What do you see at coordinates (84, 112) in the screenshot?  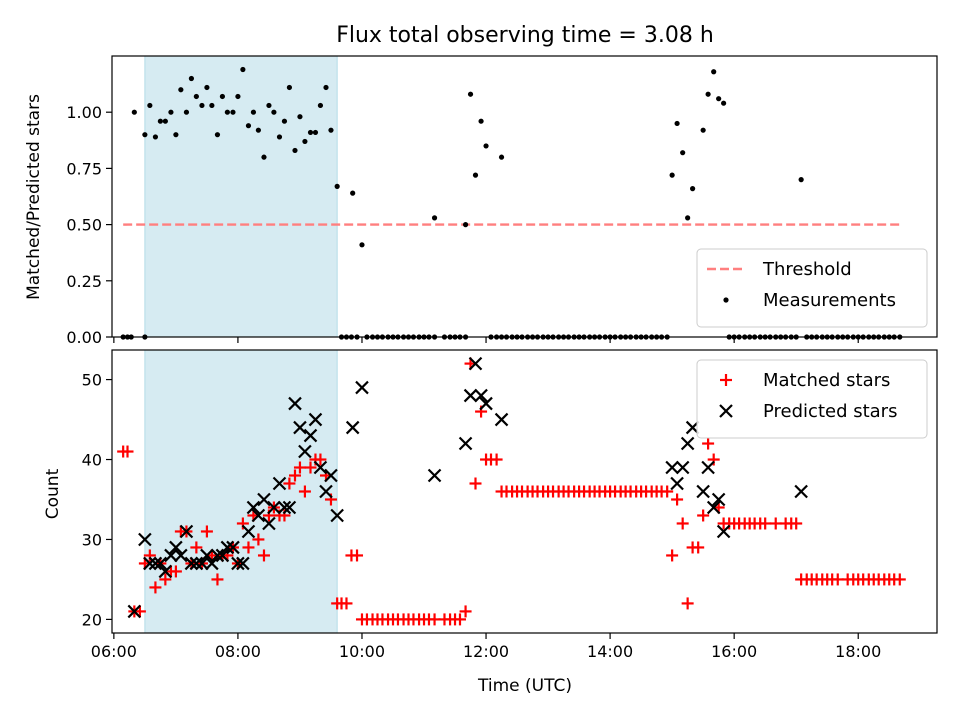 I see `y-tick-label: 1.00` at bounding box center [84, 112].